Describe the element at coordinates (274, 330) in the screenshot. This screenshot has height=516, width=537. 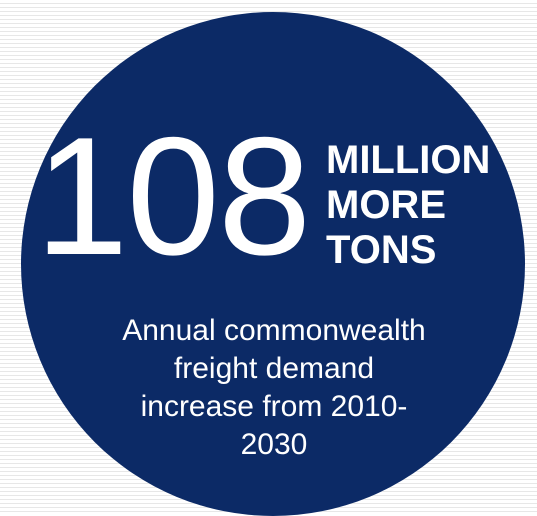
I see `caption-line: Annual commonwealth` at that location.